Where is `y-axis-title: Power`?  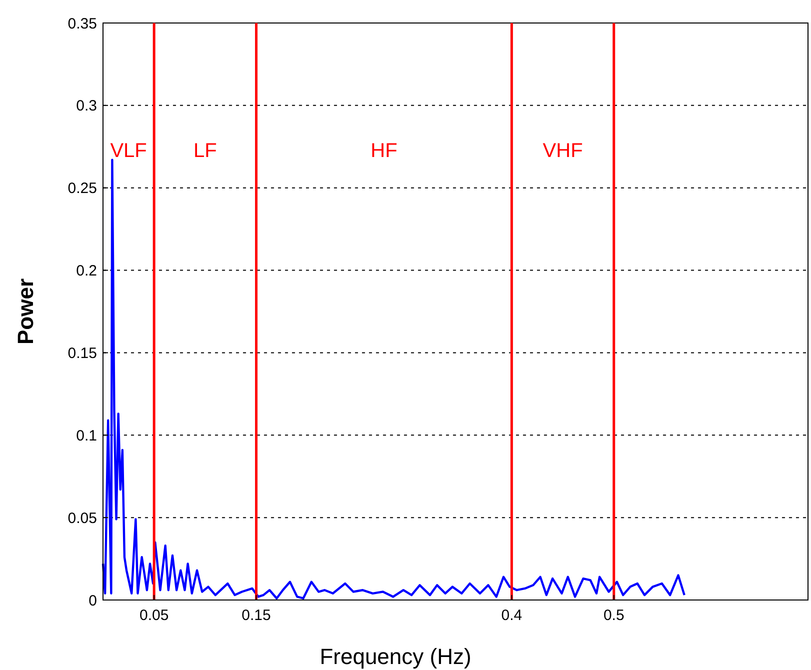 y-axis-title: Power is located at coordinates (25, 311).